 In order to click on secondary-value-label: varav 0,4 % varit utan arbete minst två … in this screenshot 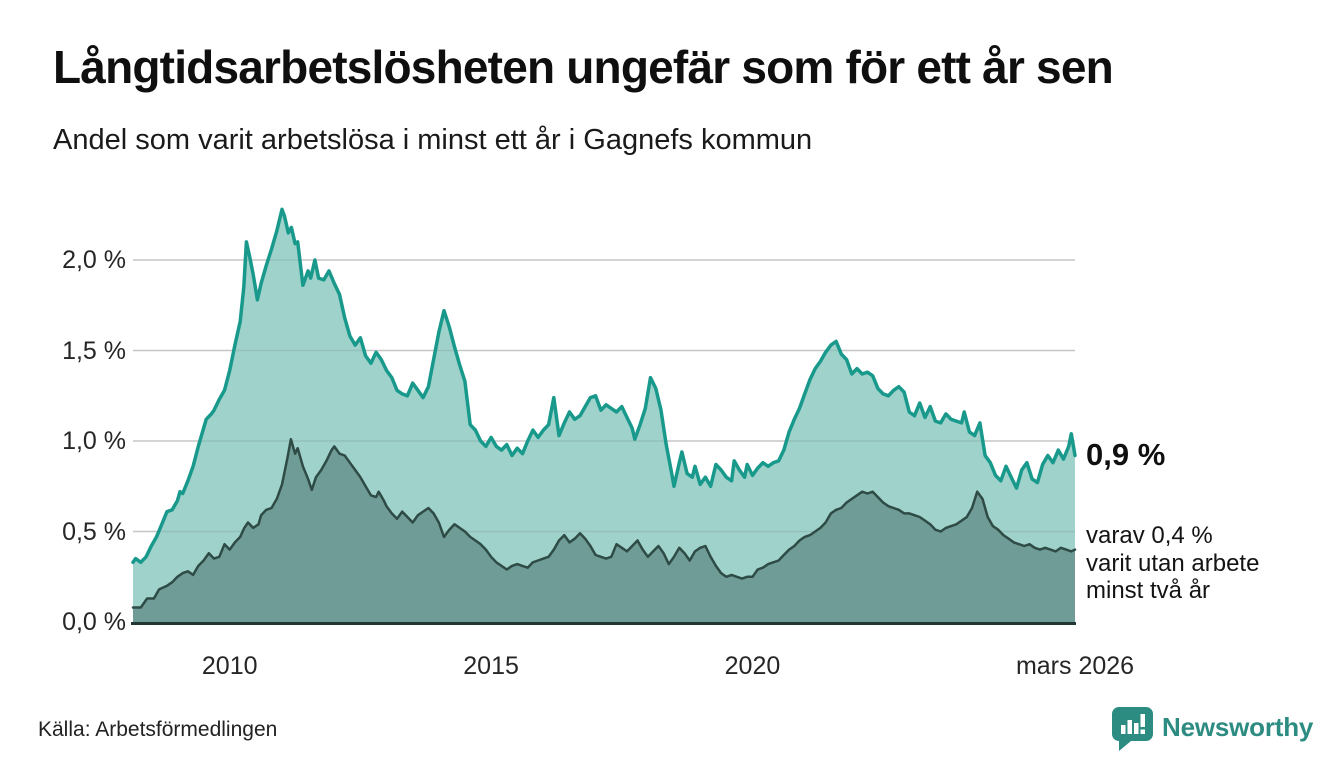, I will do `click(1172, 563)`.